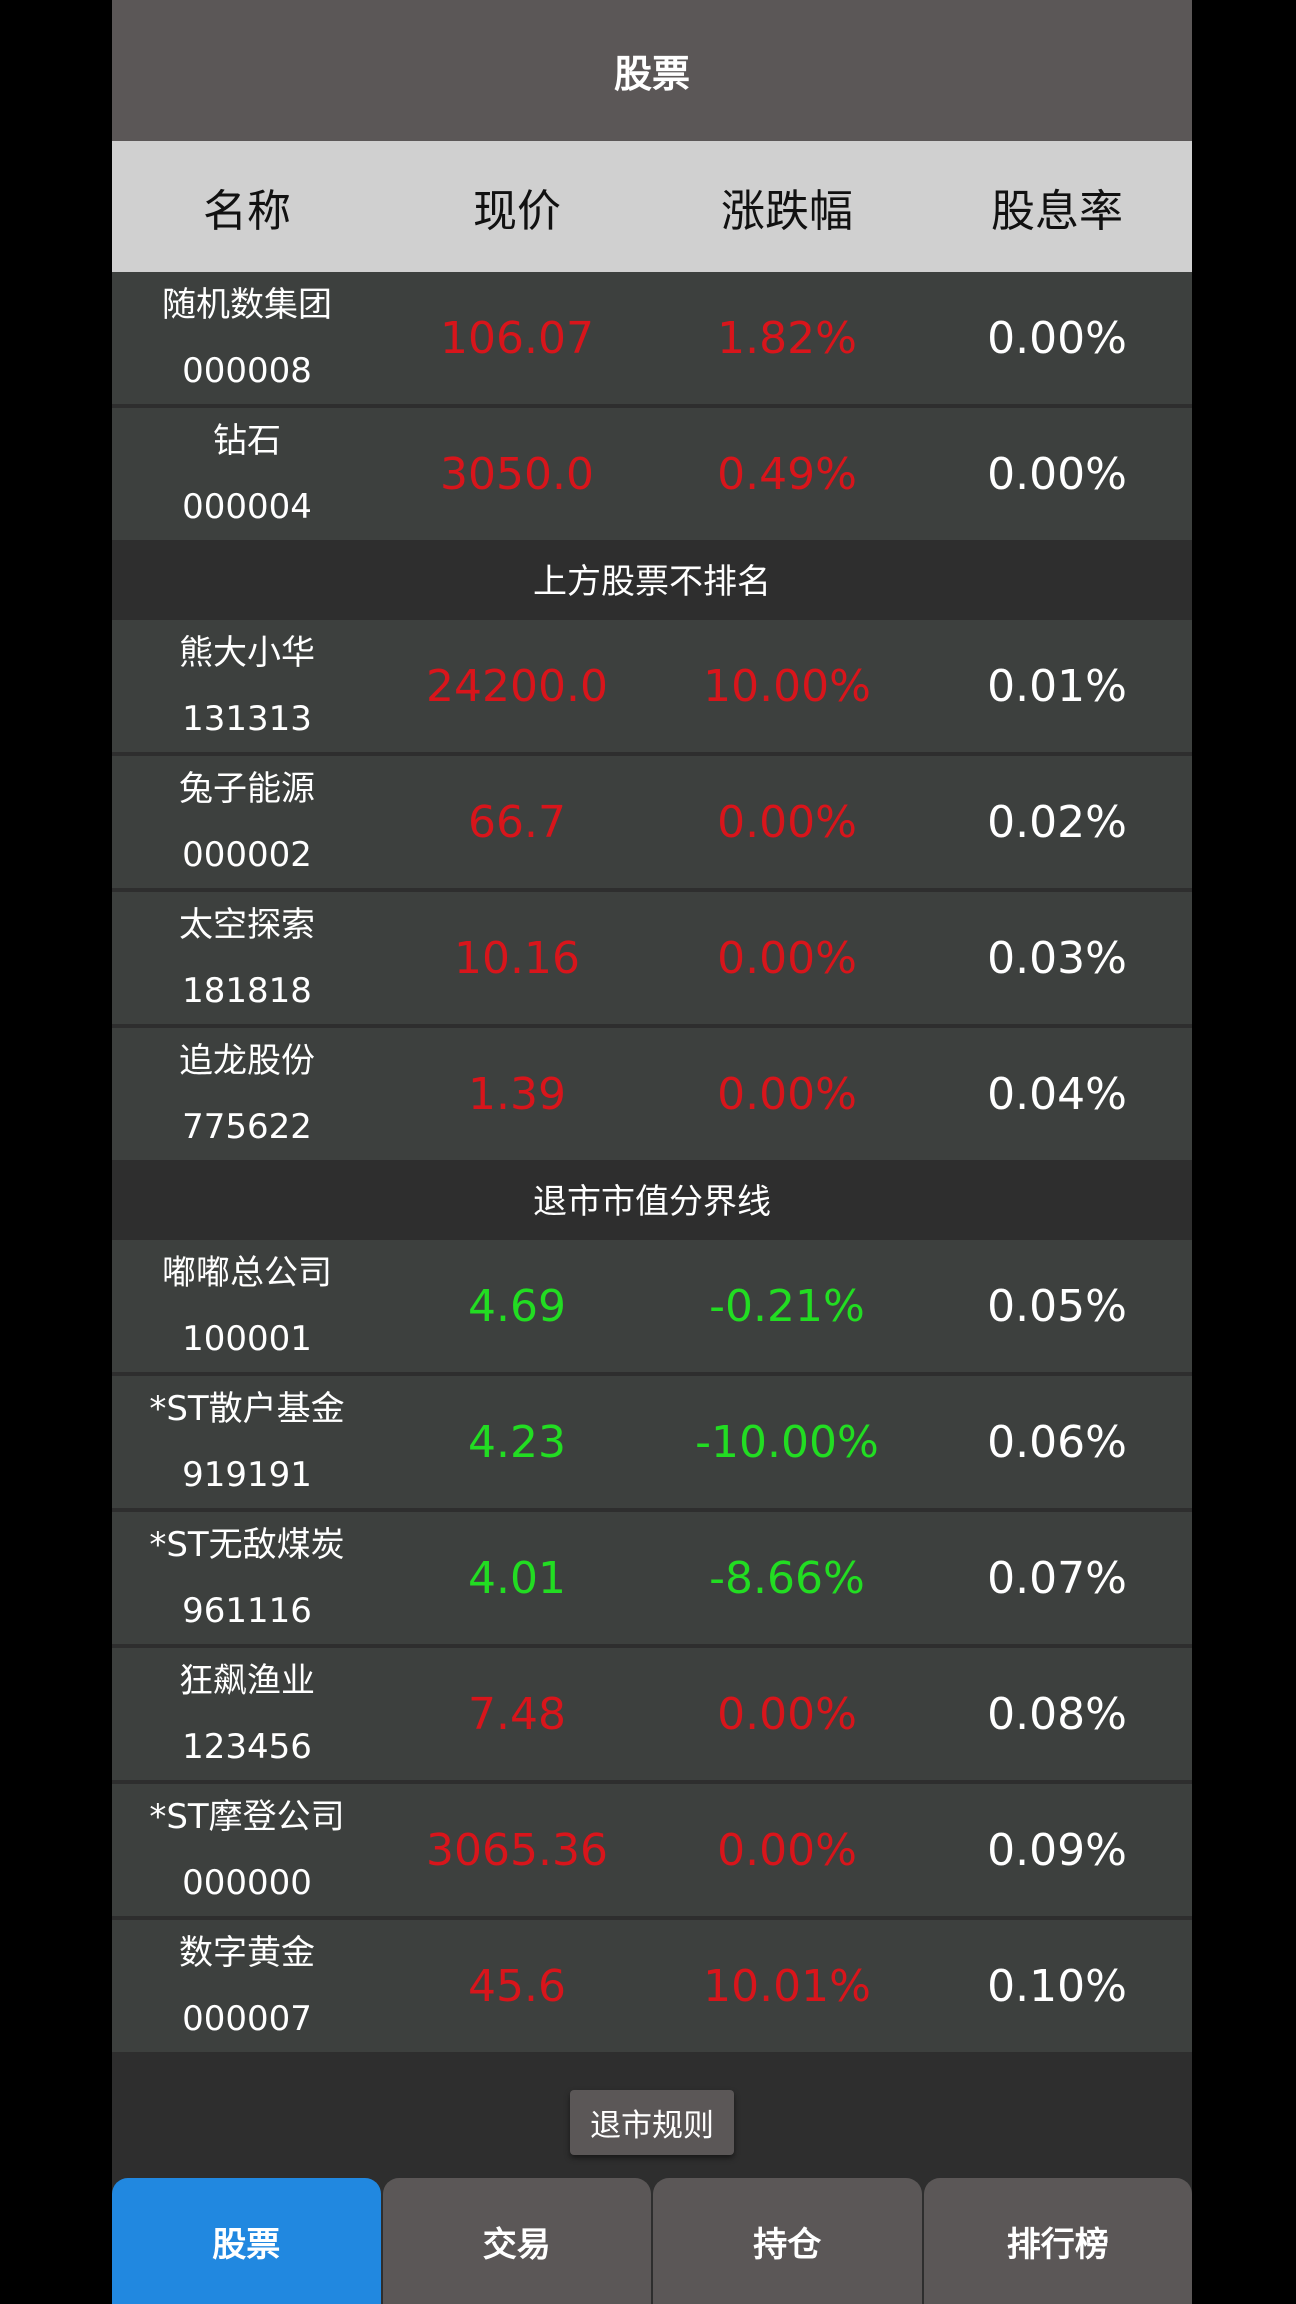  What do you see at coordinates (1057, 958) in the screenshot?
I see `stock-dividend: 0.03%` at bounding box center [1057, 958].